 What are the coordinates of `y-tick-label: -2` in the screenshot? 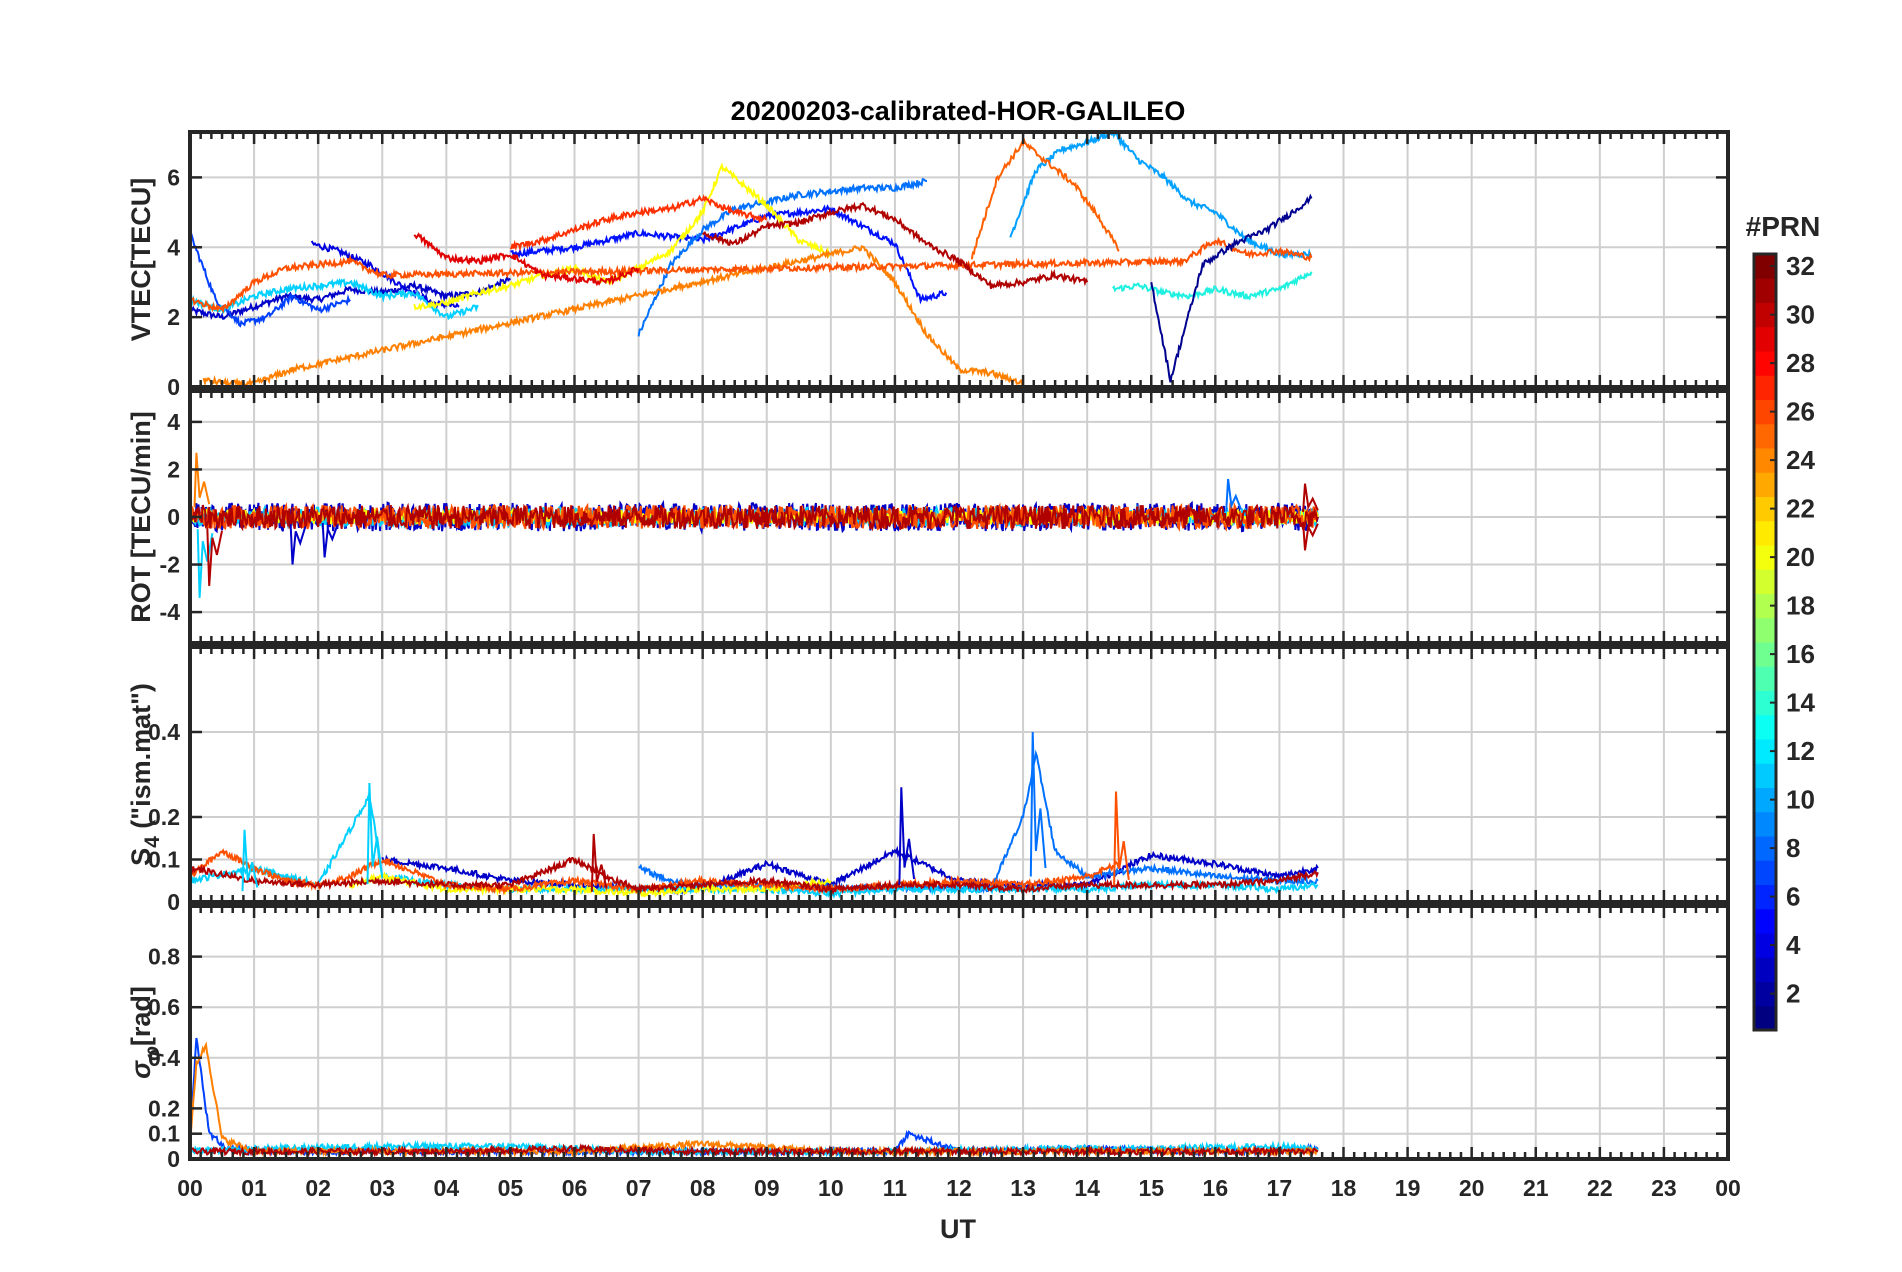 It's located at (170, 565).